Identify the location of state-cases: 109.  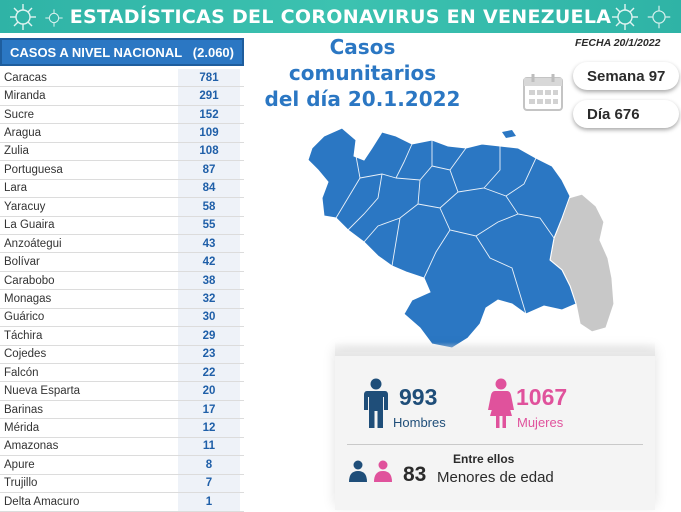
(209, 133).